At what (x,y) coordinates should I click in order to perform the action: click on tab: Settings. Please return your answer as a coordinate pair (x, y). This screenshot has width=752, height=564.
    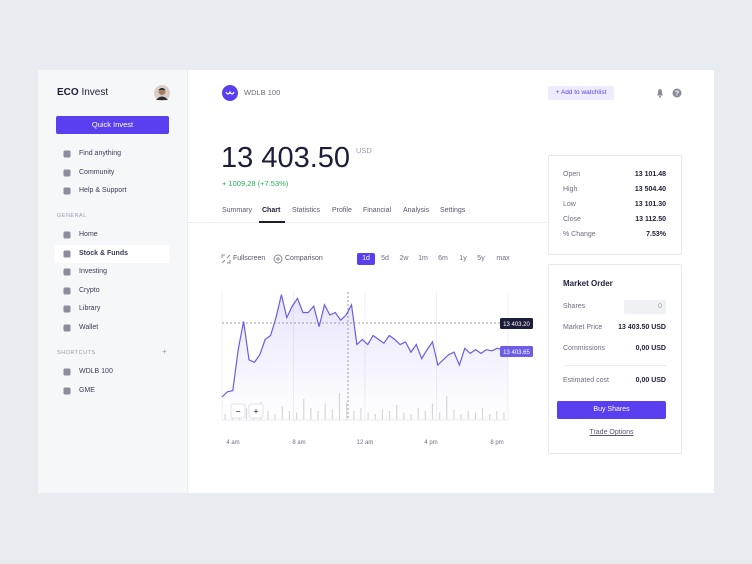
    Looking at the image, I should click on (453, 210).